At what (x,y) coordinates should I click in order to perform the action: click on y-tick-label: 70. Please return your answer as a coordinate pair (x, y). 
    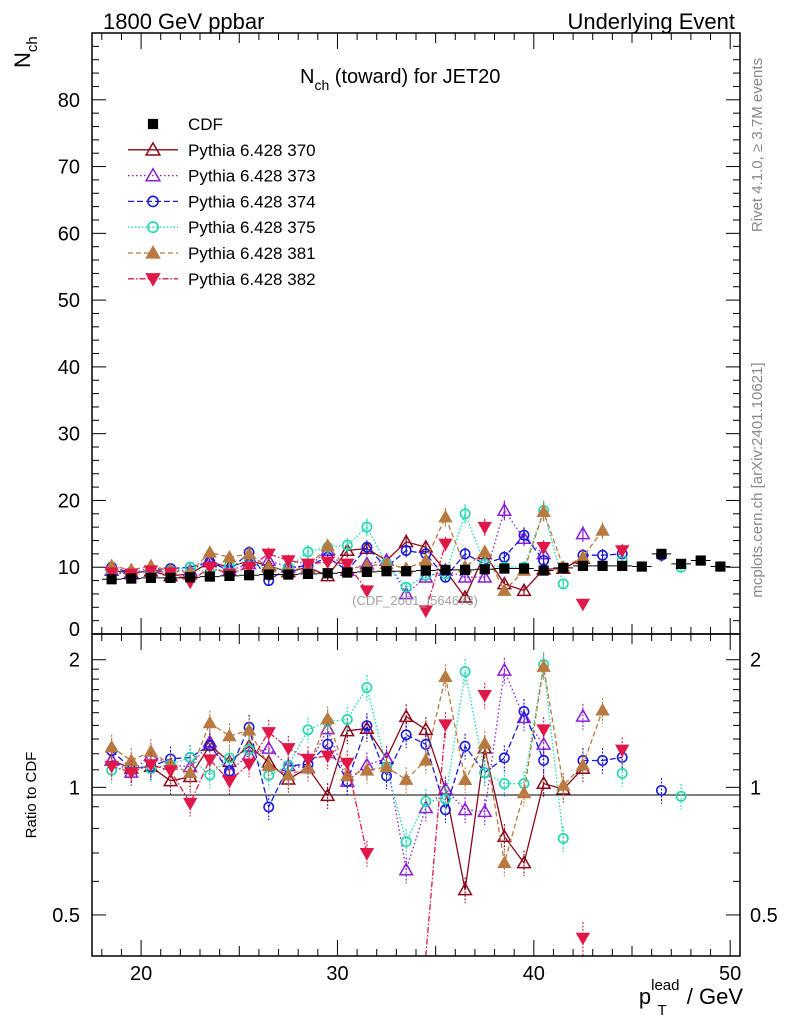
    Looking at the image, I should click on (69, 168).